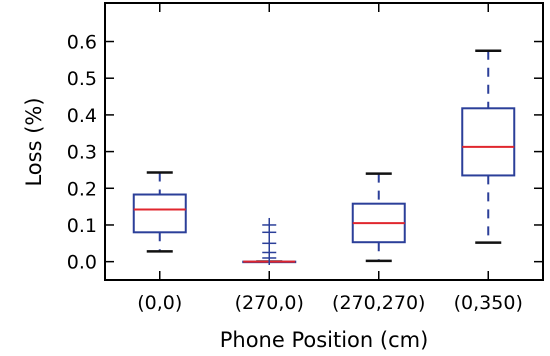 The image size is (550, 356). I want to click on y-tick-label: 0.0, so click(82, 263).